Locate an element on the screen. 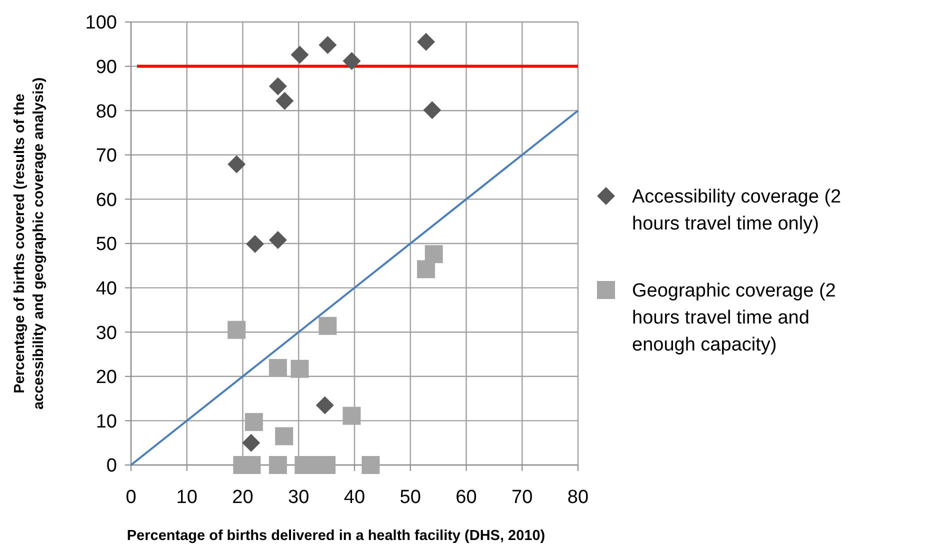  y-tick-label: 100 is located at coordinates (101, 23).